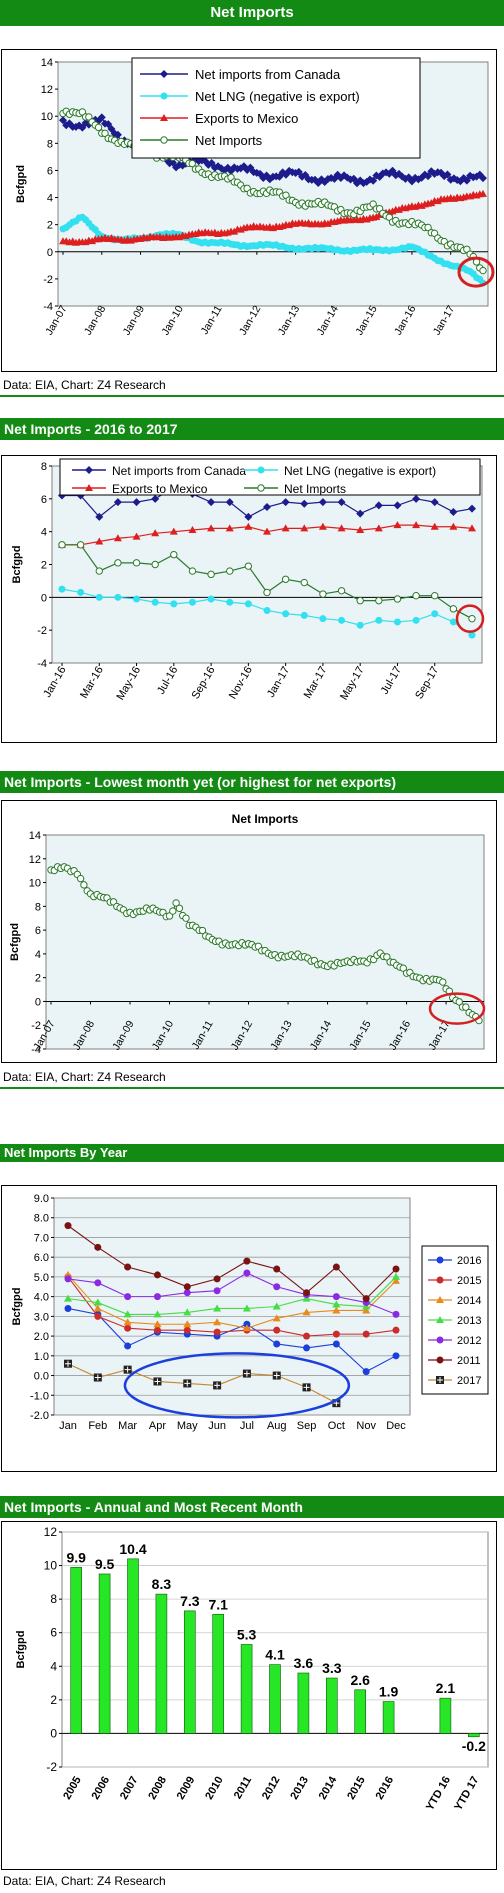 The image size is (504, 1893). What do you see at coordinates (39, 1416) in the screenshot?
I see `y-tick-label: -2.0` at bounding box center [39, 1416].